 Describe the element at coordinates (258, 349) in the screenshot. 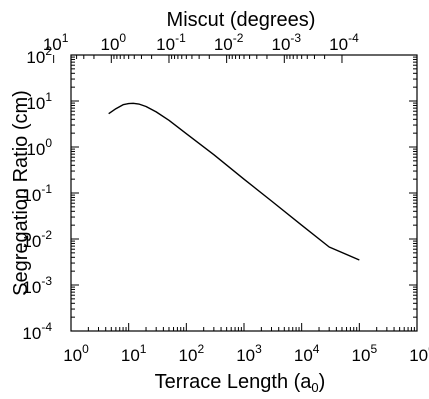

I see `x-tick-label-exponent: 3` at that location.